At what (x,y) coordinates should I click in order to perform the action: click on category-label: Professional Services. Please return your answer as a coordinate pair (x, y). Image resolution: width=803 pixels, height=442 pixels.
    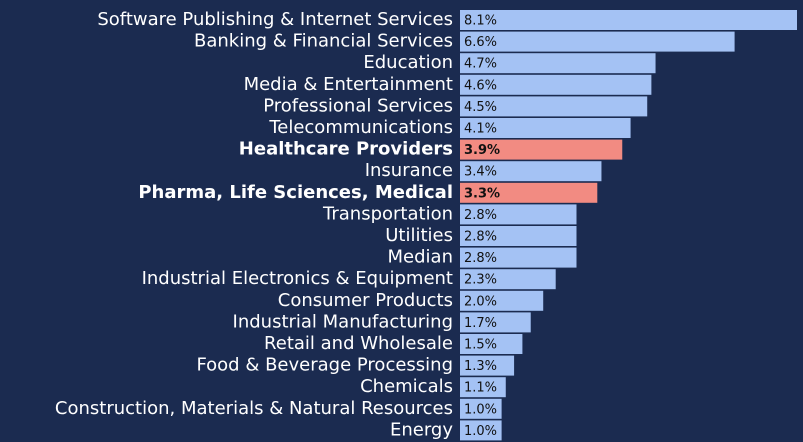
    Looking at the image, I should click on (358, 105).